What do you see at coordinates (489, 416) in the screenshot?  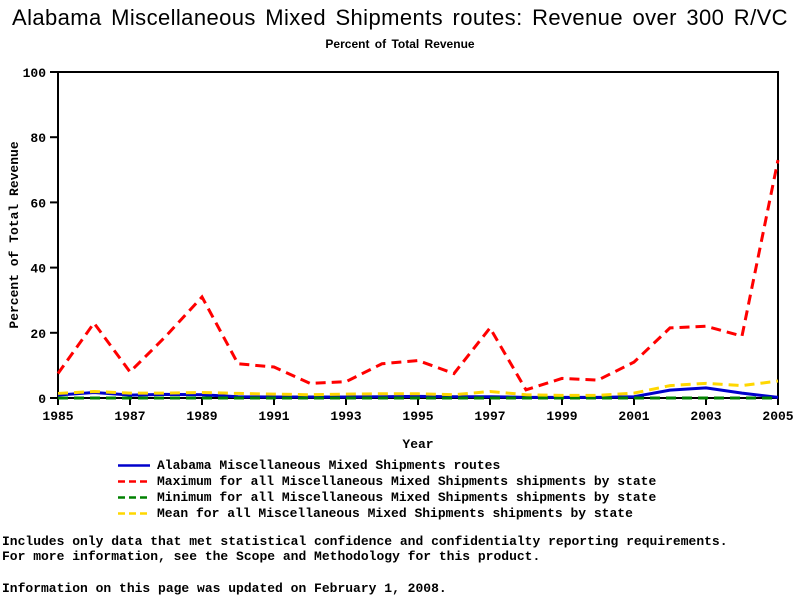 I see `x-tick-label: 1997` at bounding box center [489, 416].